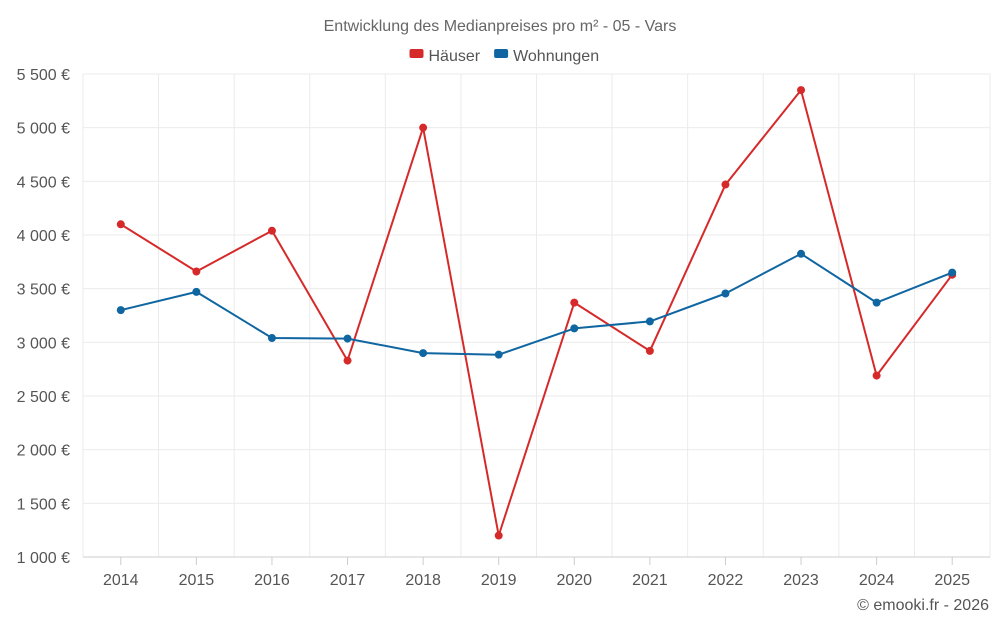  What do you see at coordinates (43, 182) in the screenshot?
I see `y-tick-label: 4 500 €` at bounding box center [43, 182].